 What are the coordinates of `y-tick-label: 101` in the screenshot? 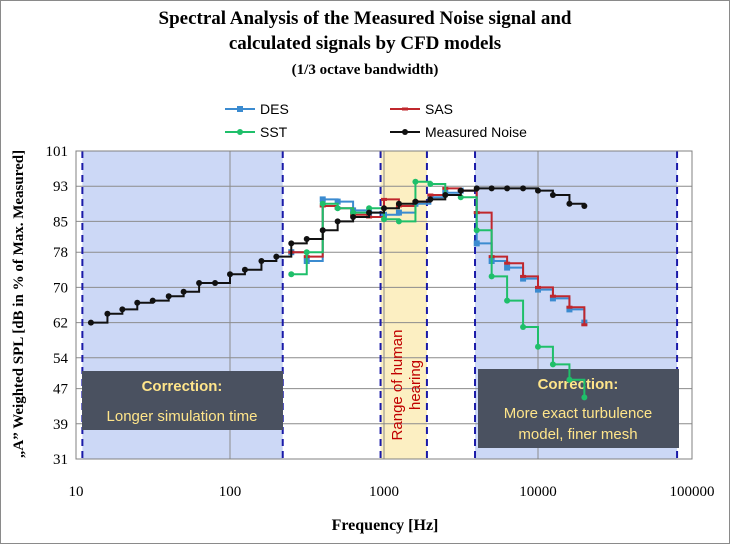 It's located at (57, 152).